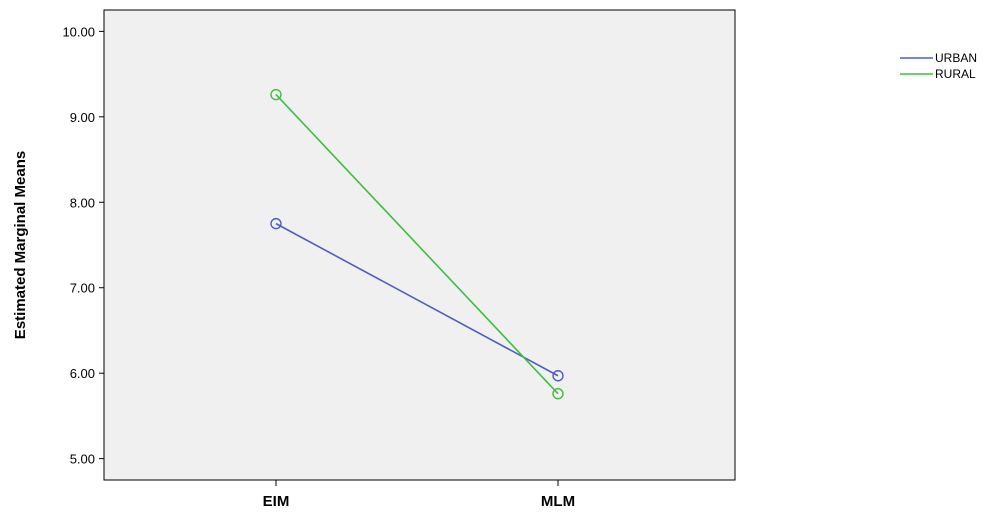 The width and height of the screenshot is (1003, 515). Describe the element at coordinates (82, 288) in the screenshot. I see `y-tick-label: 7.00` at that location.